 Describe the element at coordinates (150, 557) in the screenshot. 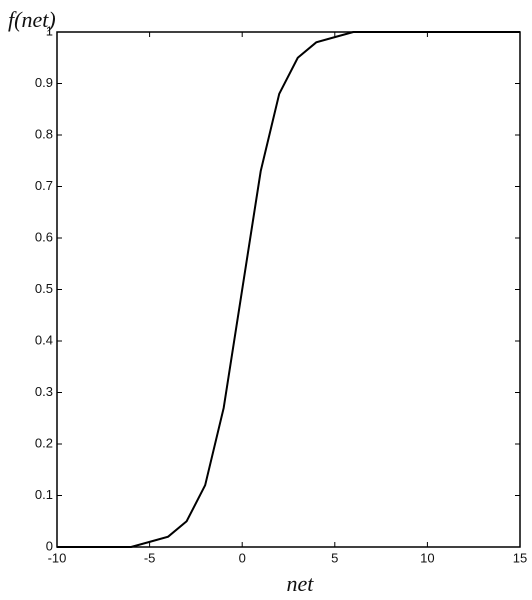

I see `x-tick-label: -5` at that location.